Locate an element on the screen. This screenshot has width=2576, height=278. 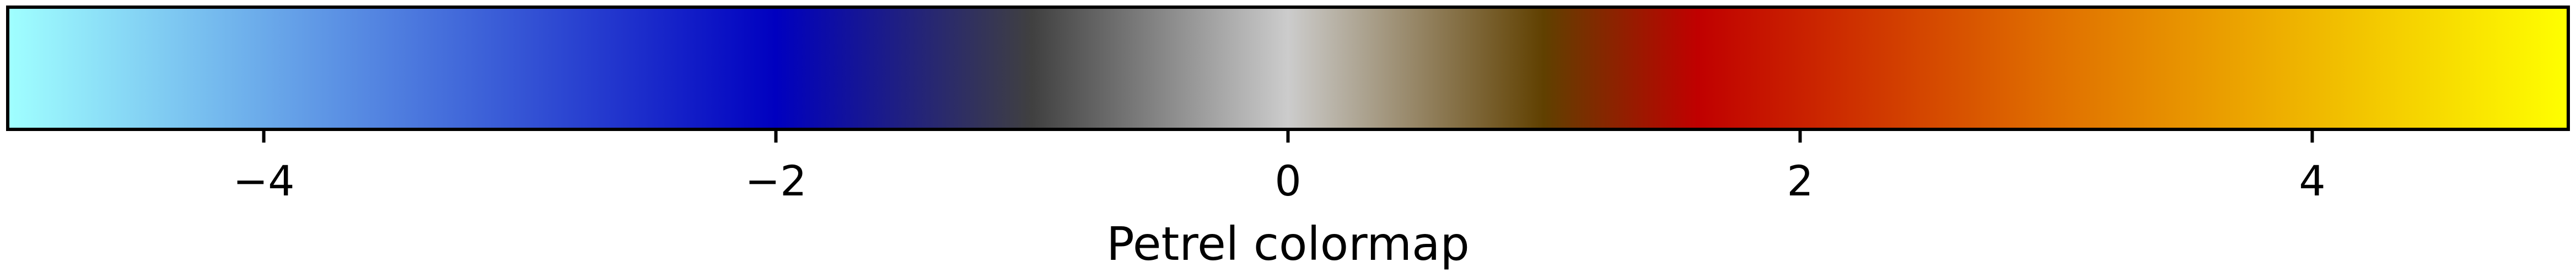
x-axis-label: Petrel colormap is located at coordinates (1288, 244).